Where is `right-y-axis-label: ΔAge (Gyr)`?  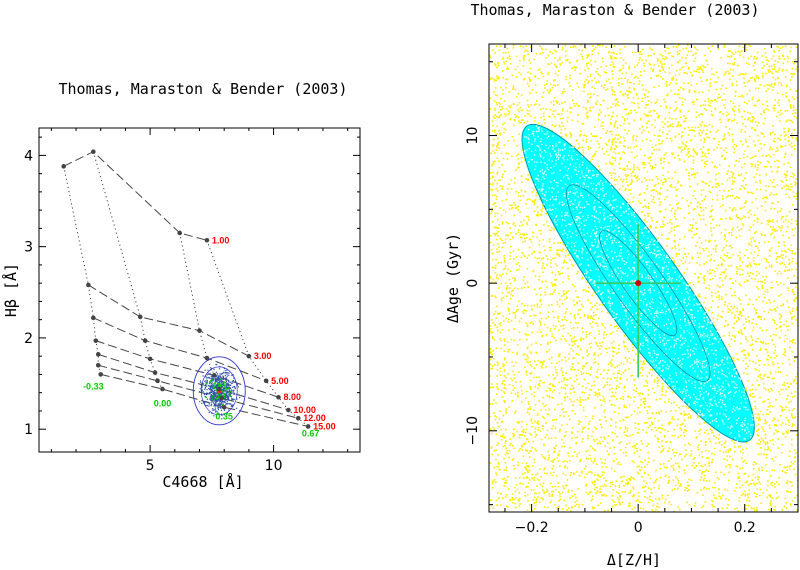
right-y-axis-label: ΔAge (Gyr) is located at coordinates (453, 278).